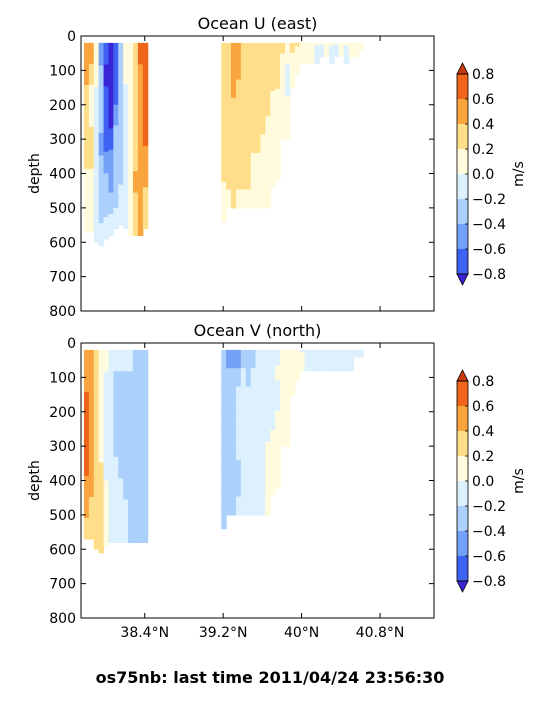 This screenshot has width=540, height=720. I want to click on colorbar-extend-max, so click(462, 68).